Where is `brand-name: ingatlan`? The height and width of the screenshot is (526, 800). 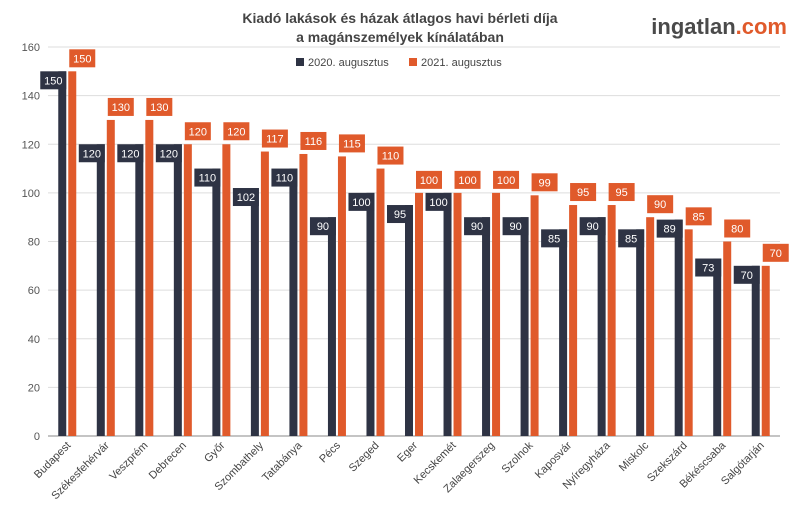 brand-name: ingatlan is located at coordinates (693, 26).